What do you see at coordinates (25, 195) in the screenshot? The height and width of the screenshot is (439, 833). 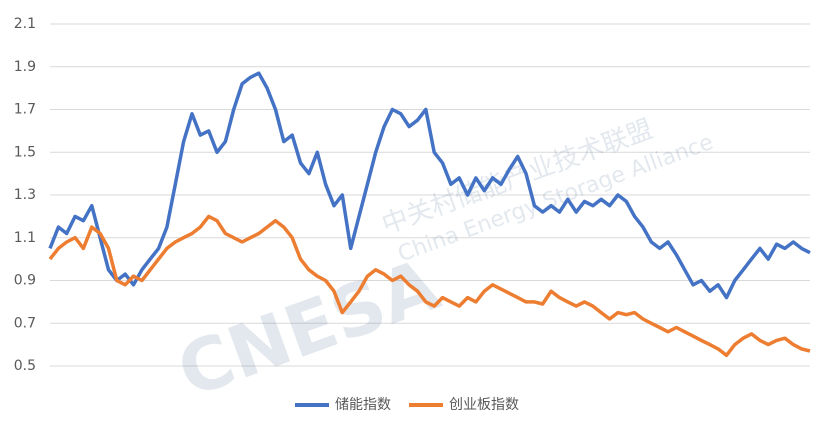 I see `y-tick-label: 1.3` at bounding box center [25, 195].